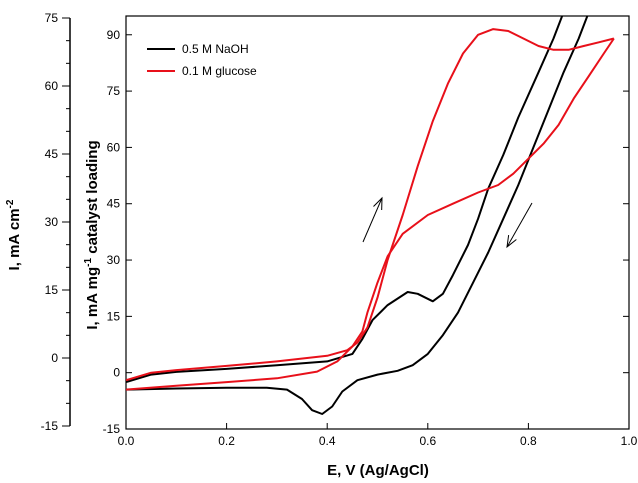  What do you see at coordinates (327, 441) in the screenshot?
I see `x-tick-label: 0.4` at bounding box center [327, 441].